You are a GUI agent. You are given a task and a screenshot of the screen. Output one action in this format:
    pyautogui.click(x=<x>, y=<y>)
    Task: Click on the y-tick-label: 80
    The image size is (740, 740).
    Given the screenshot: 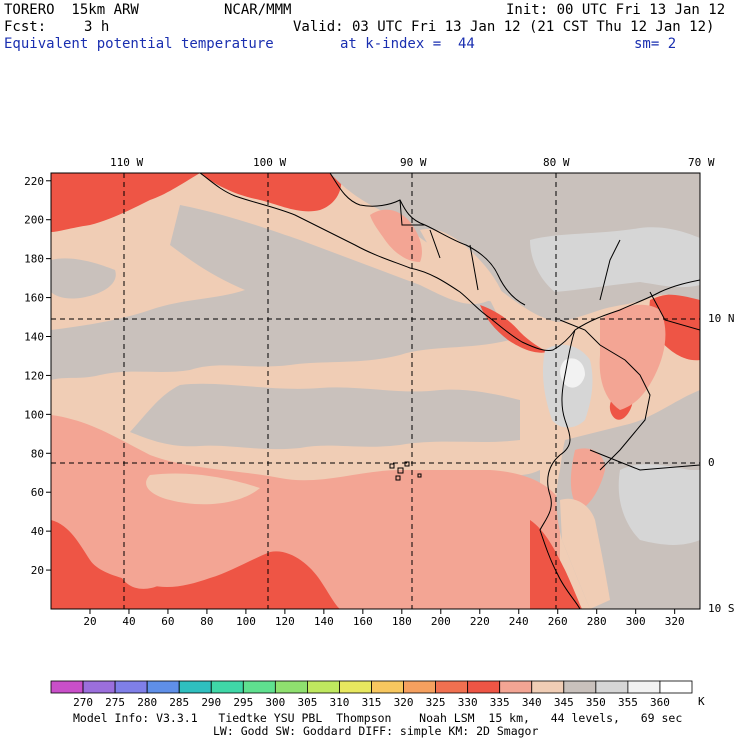 What is the action you would take?
    pyautogui.click(x=37, y=453)
    